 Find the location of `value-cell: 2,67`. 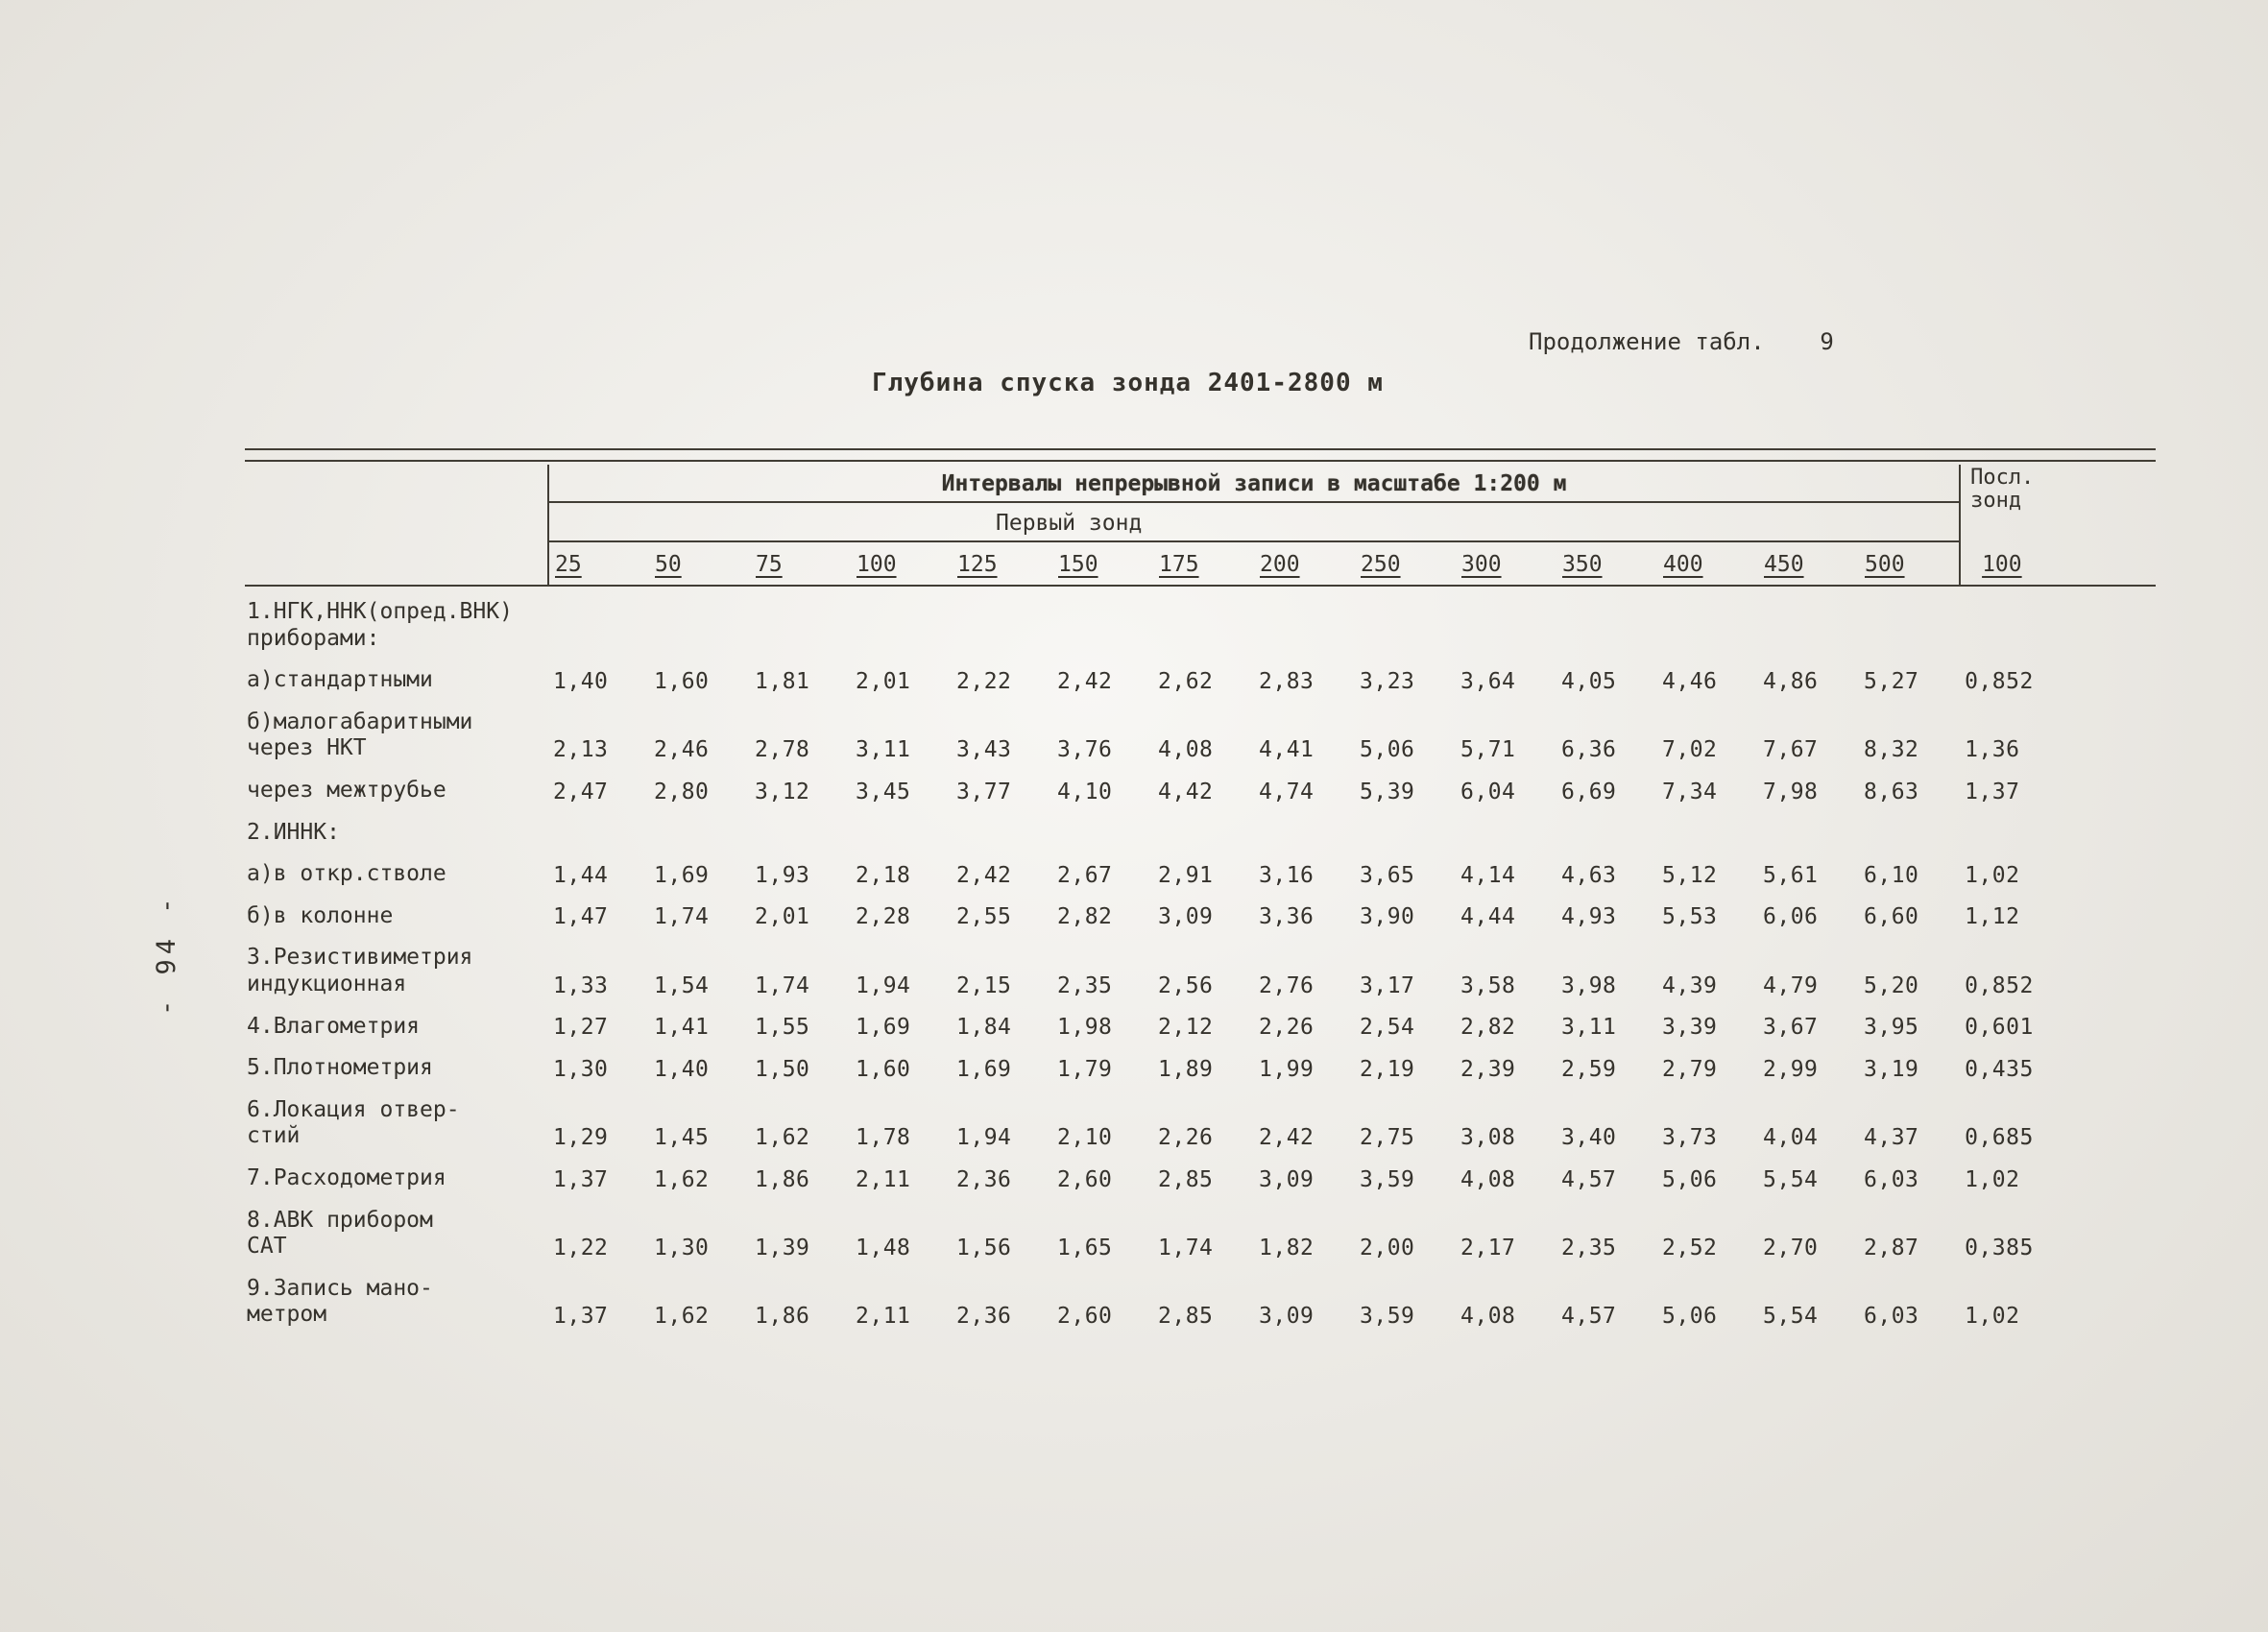

value-cell: 2,67 is located at coordinates (1085, 875).